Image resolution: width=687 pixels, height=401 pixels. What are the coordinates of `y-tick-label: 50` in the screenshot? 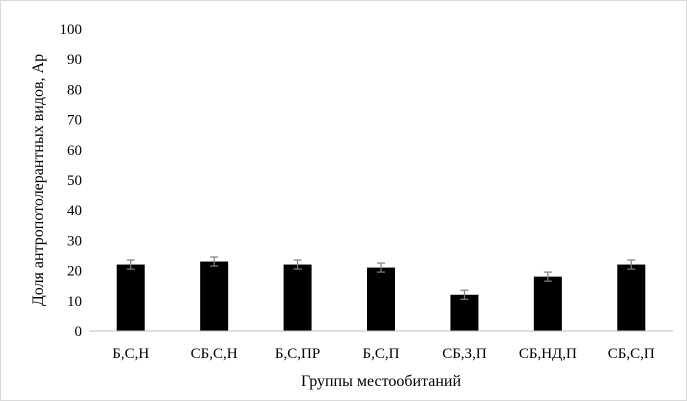 It's located at (74, 181).